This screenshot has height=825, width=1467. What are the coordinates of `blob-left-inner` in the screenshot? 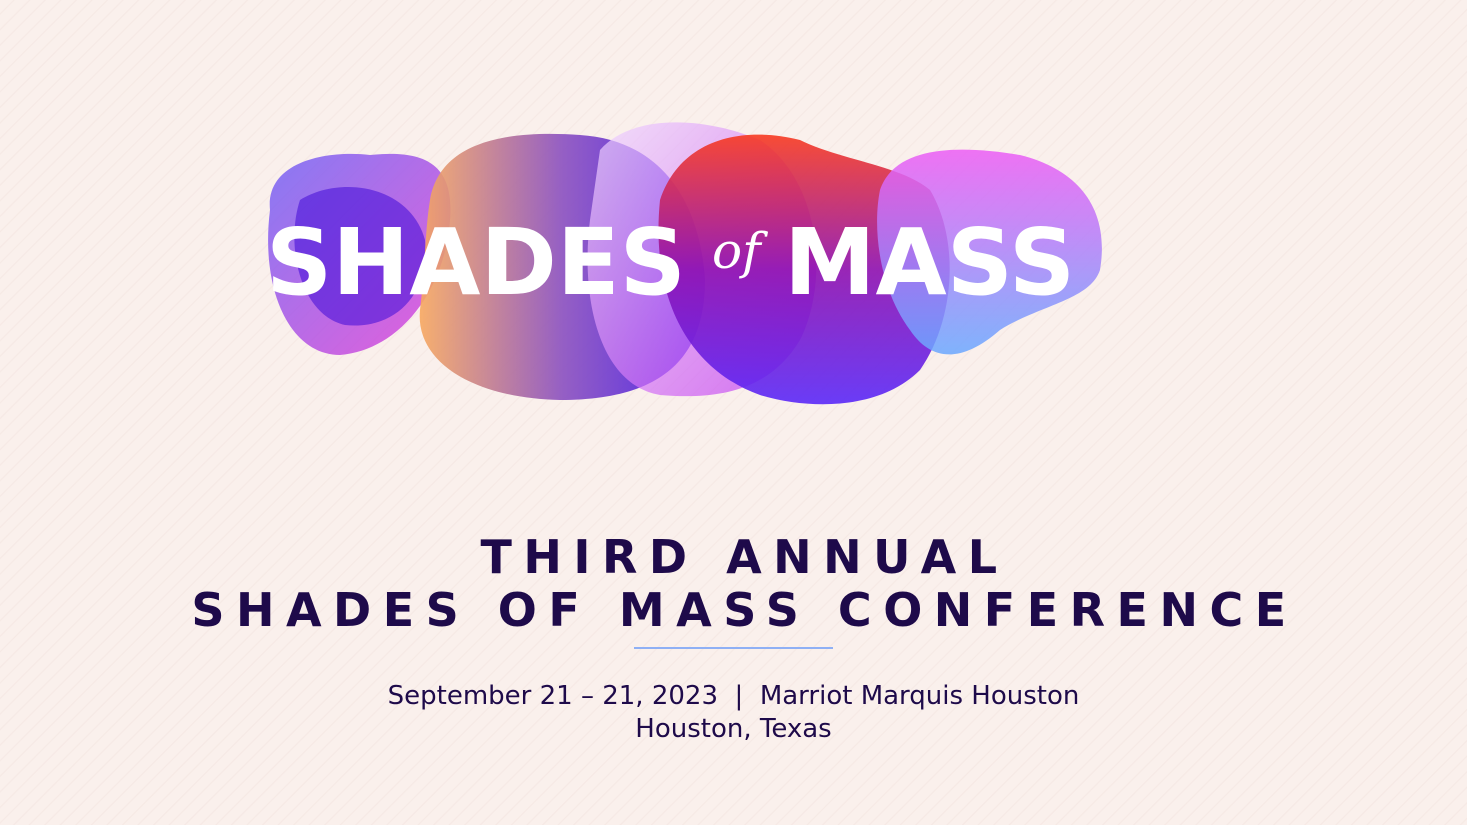 It's located at (360, 256).